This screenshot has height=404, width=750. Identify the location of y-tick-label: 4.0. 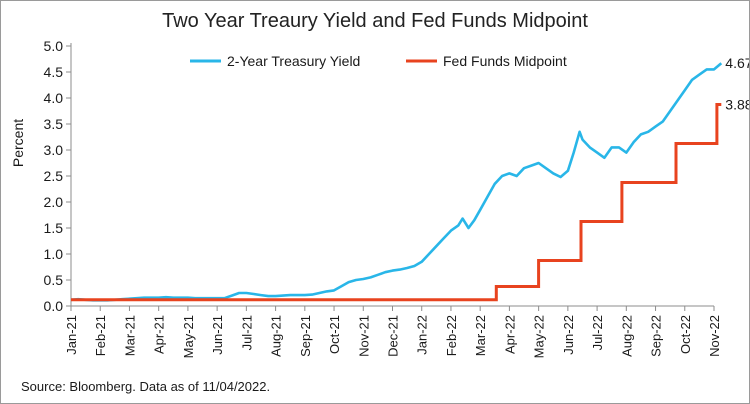
(54, 98).